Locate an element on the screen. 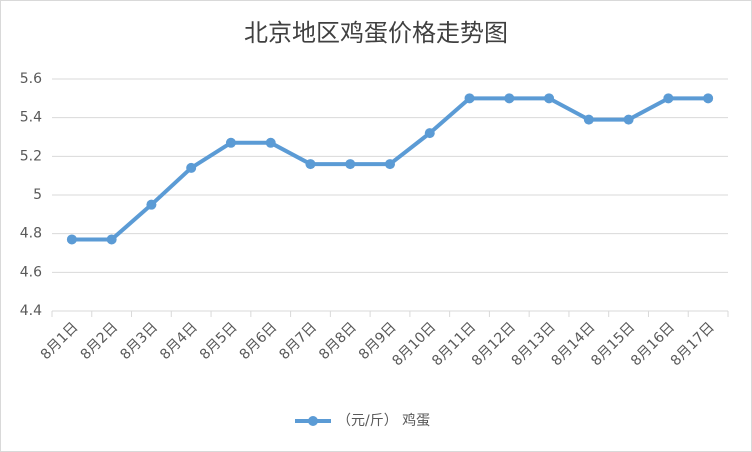 Image resolution: width=752 pixels, height=452 pixels. y-tick-label: 5.4 is located at coordinates (31, 118).